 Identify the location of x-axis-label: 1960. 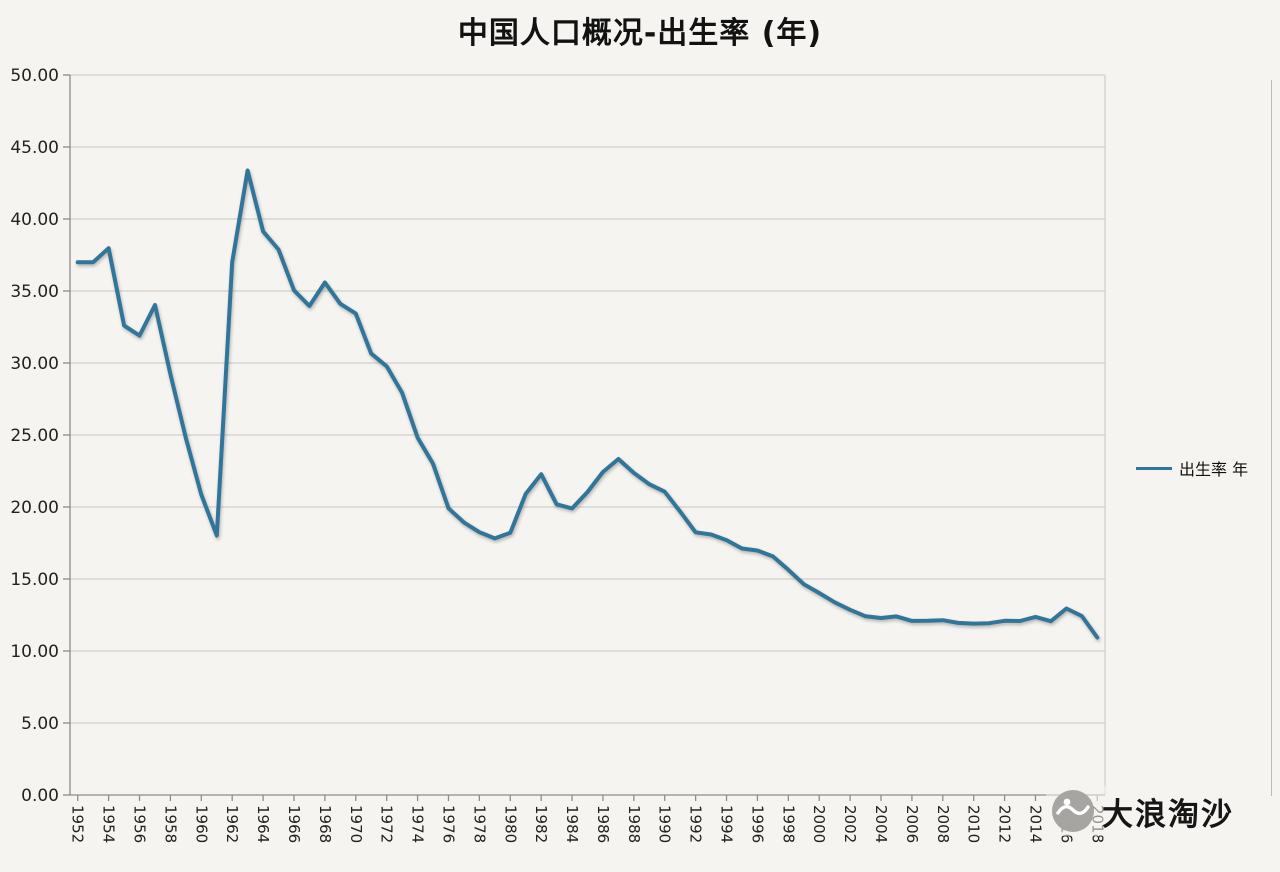
(201, 824).